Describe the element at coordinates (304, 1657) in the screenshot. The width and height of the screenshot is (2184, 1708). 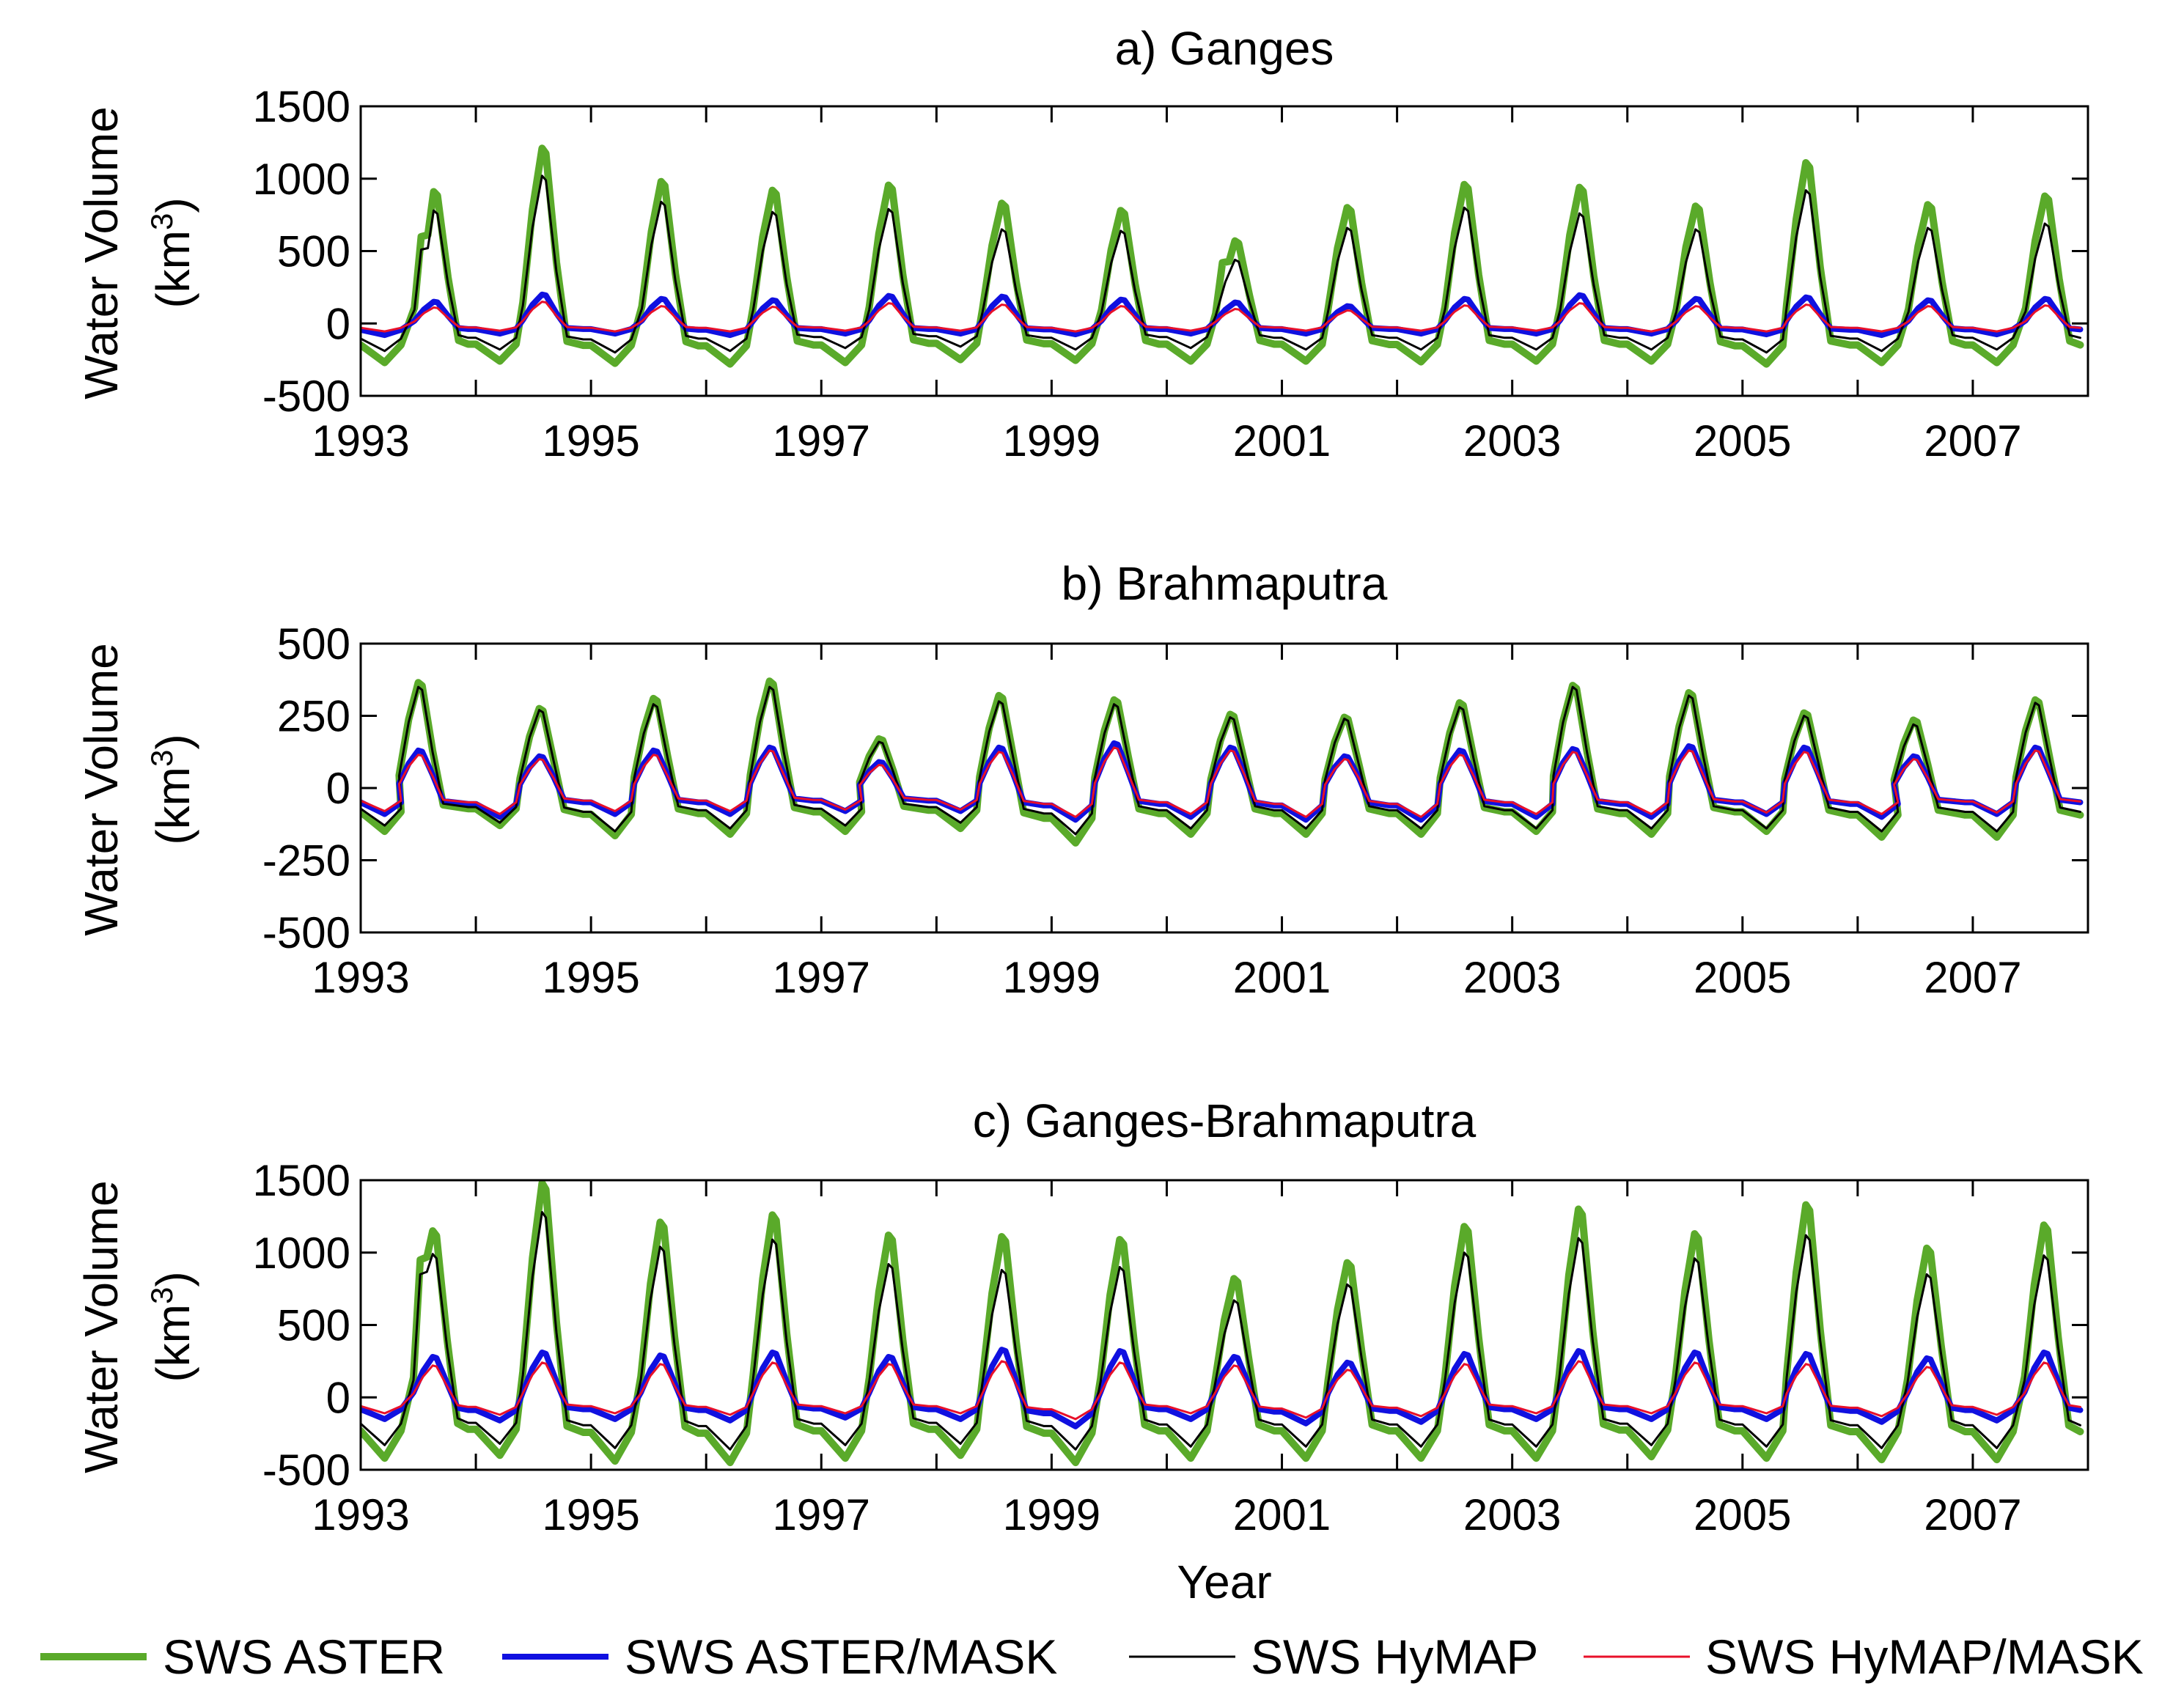
I see `legend-label-aster: SWS ASTER` at that location.